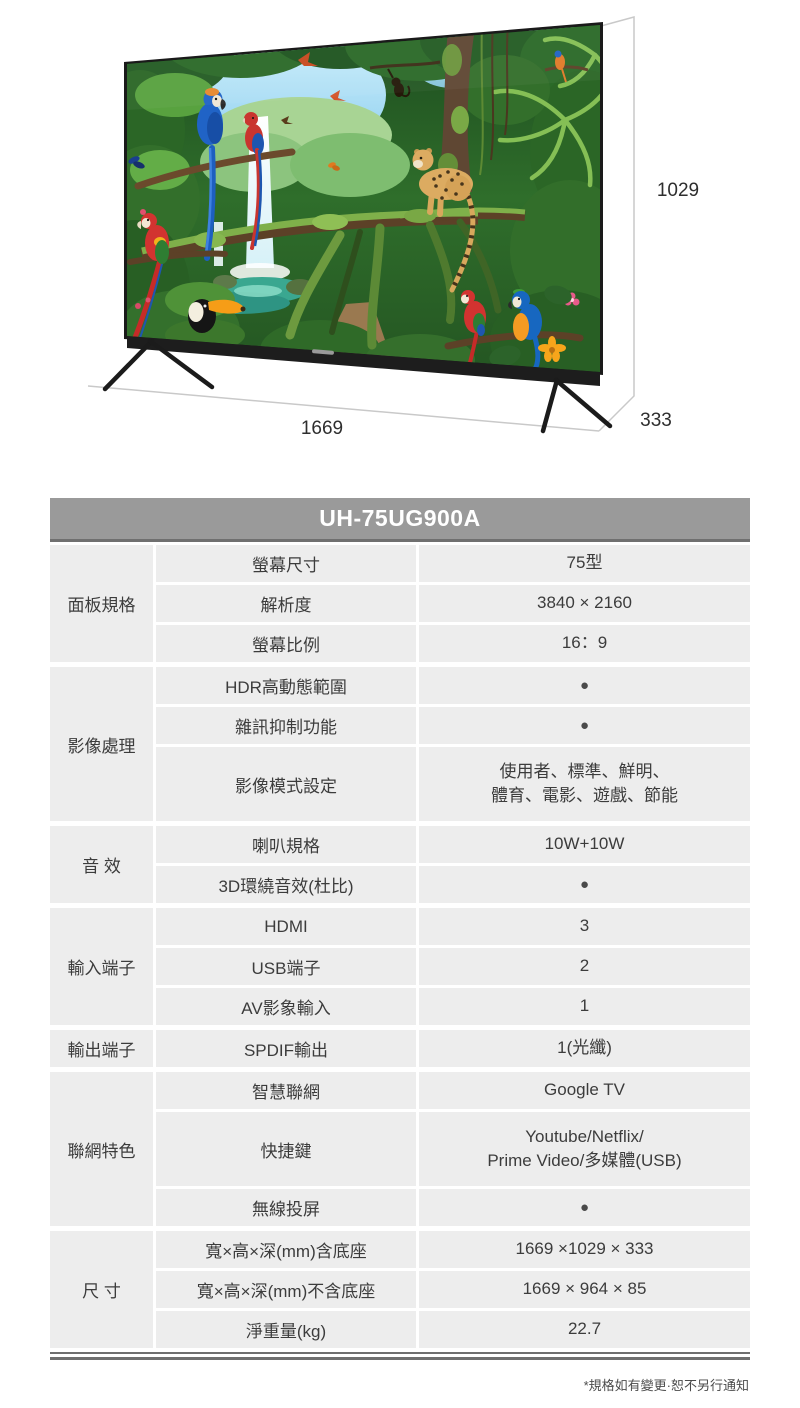  I want to click on blue-macaw, so click(215, 174).